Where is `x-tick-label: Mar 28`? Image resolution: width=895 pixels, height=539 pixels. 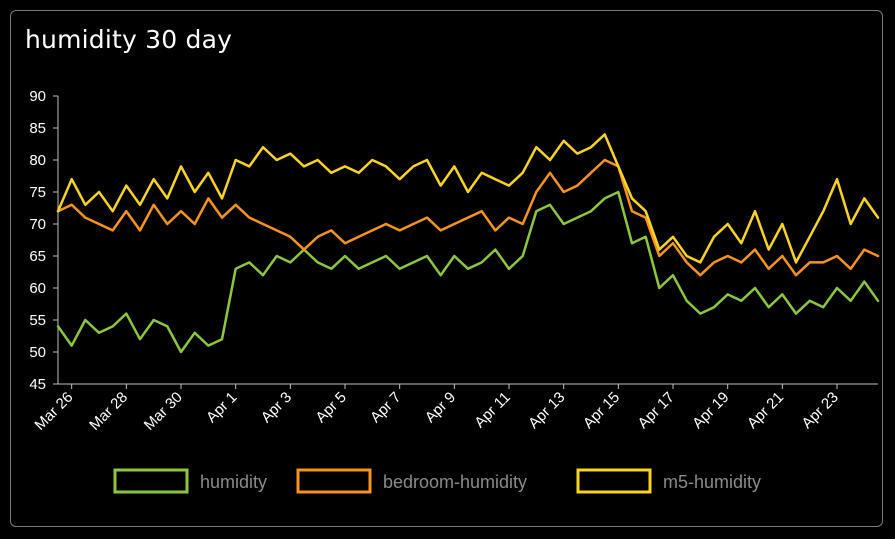 x-tick-label: Mar 28 is located at coordinates (108, 411).